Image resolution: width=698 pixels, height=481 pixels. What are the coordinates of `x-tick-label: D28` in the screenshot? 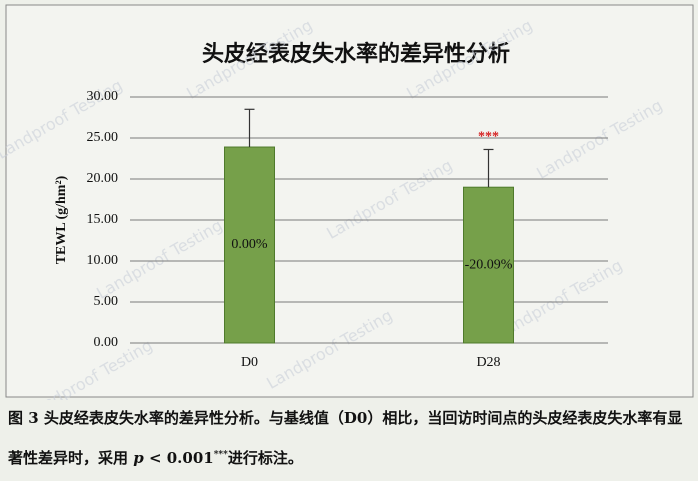 It's located at (488, 362).